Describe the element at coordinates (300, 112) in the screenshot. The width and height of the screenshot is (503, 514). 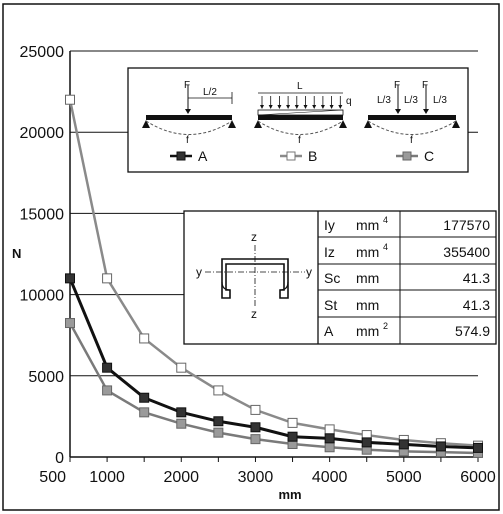
I see `diagram-b-hatch` at that location.